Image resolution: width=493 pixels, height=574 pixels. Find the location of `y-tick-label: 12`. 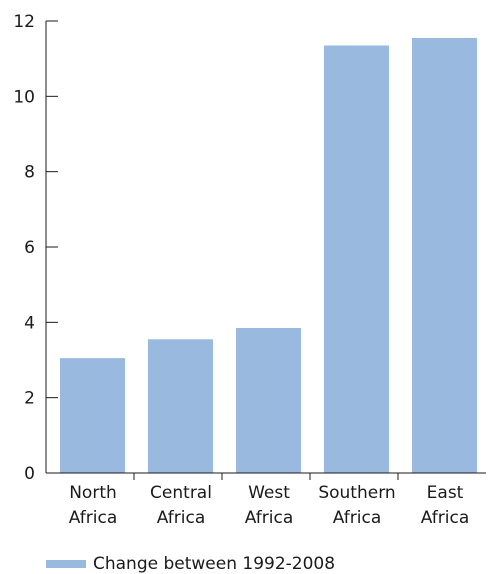

y-tick-label: 12 is located at coordinates (24, 22).